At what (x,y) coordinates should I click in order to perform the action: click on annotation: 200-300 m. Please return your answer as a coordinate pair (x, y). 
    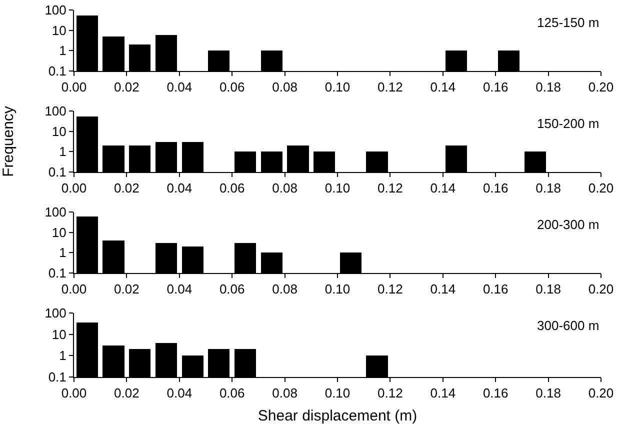
    Looking at the image, I should click on (568, 224).